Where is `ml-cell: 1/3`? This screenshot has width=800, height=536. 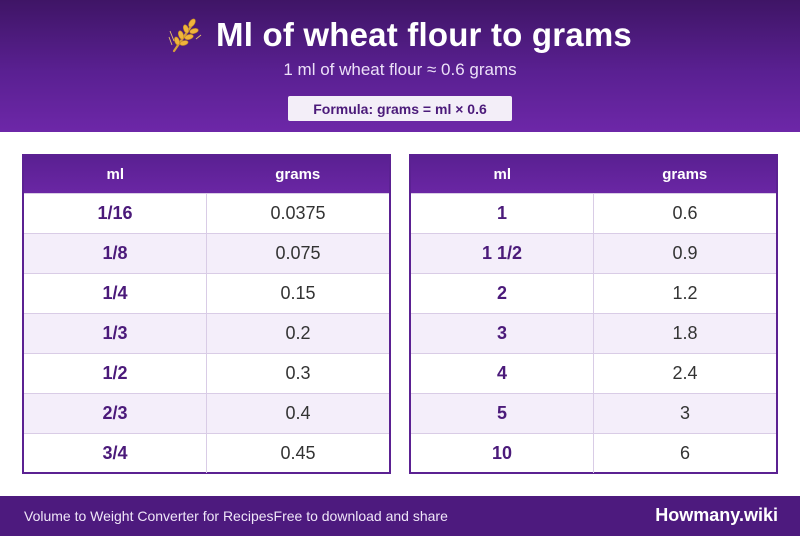
ml-cell: 1/3 is located at coordinates (115, 332).